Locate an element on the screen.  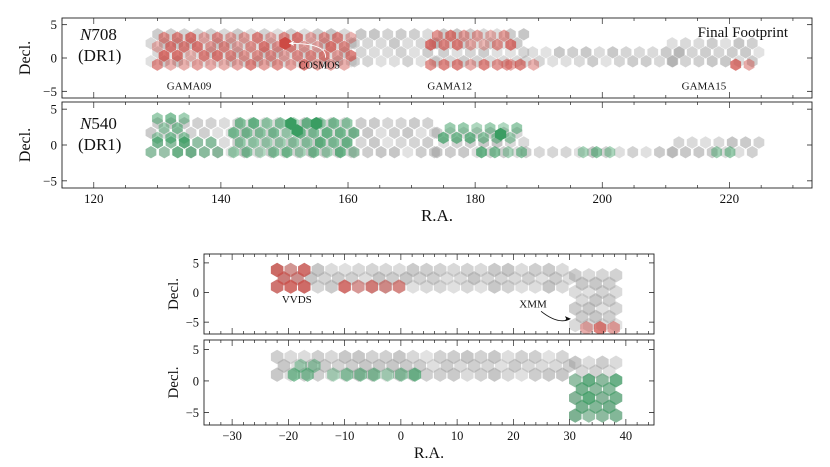
x-tick-label: 200 is located at coordinates (603, 198).